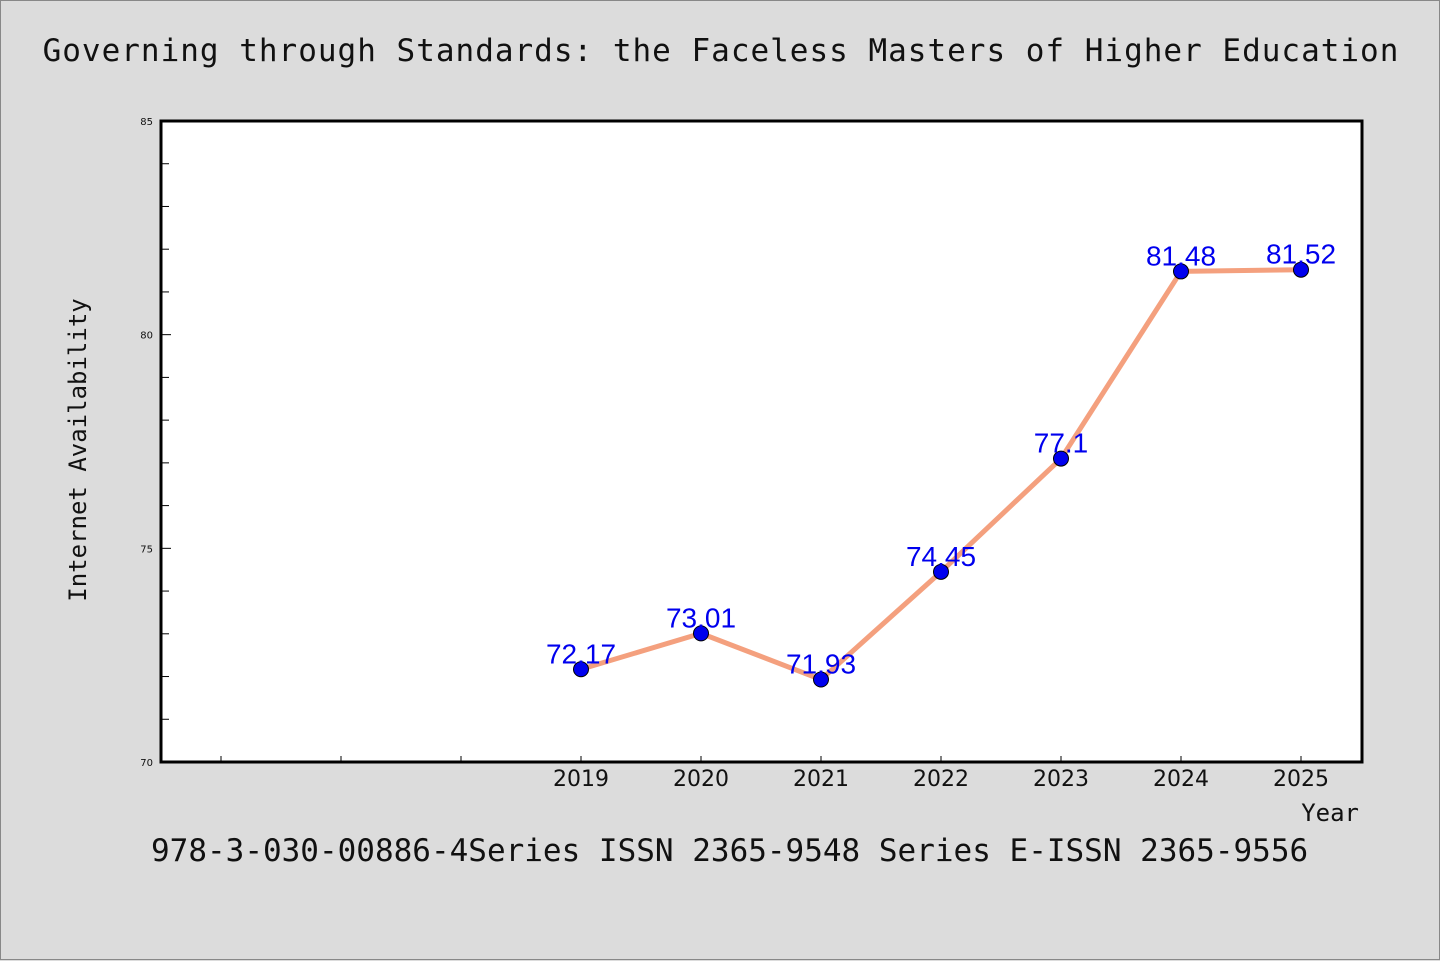 Image resolution: width=1440 pixels, height=961 pixels. Describe the element at coordinates (821, 679) in the screenshot. I see `data-point-2021` at that location.